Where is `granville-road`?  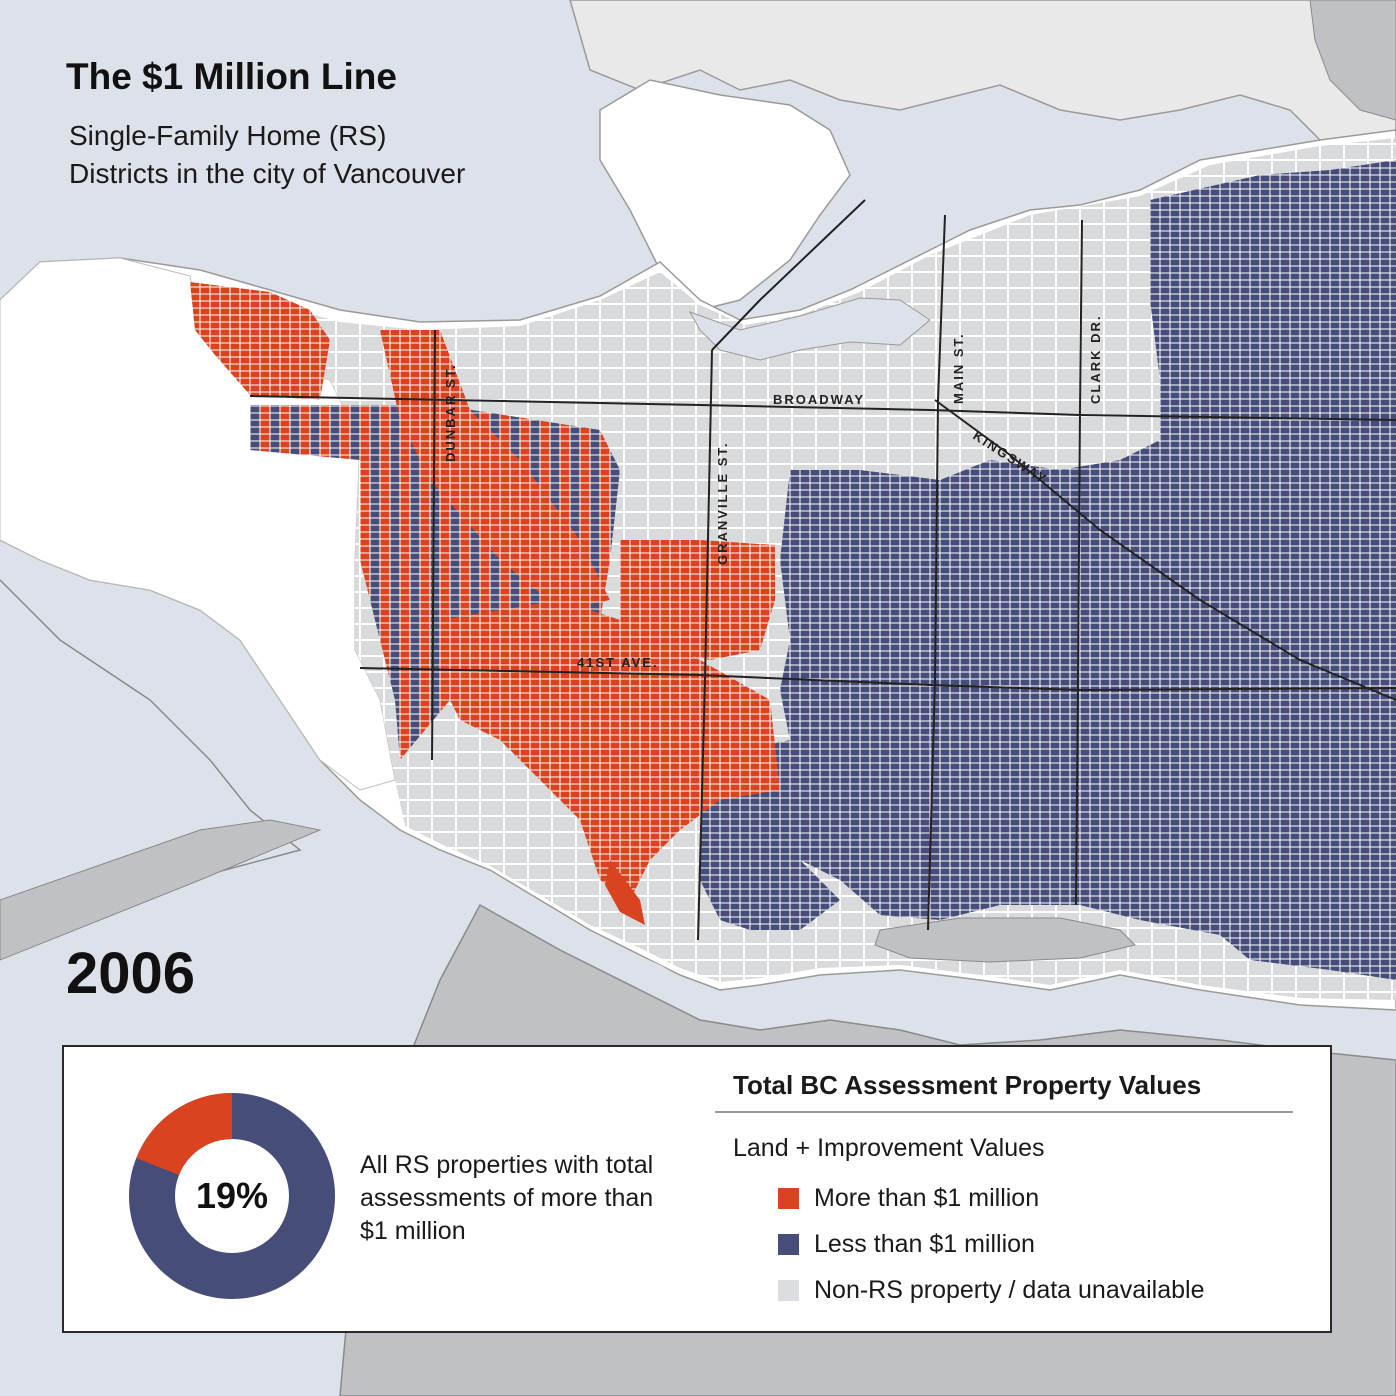
granville-road is located at coordinates (705, 645).